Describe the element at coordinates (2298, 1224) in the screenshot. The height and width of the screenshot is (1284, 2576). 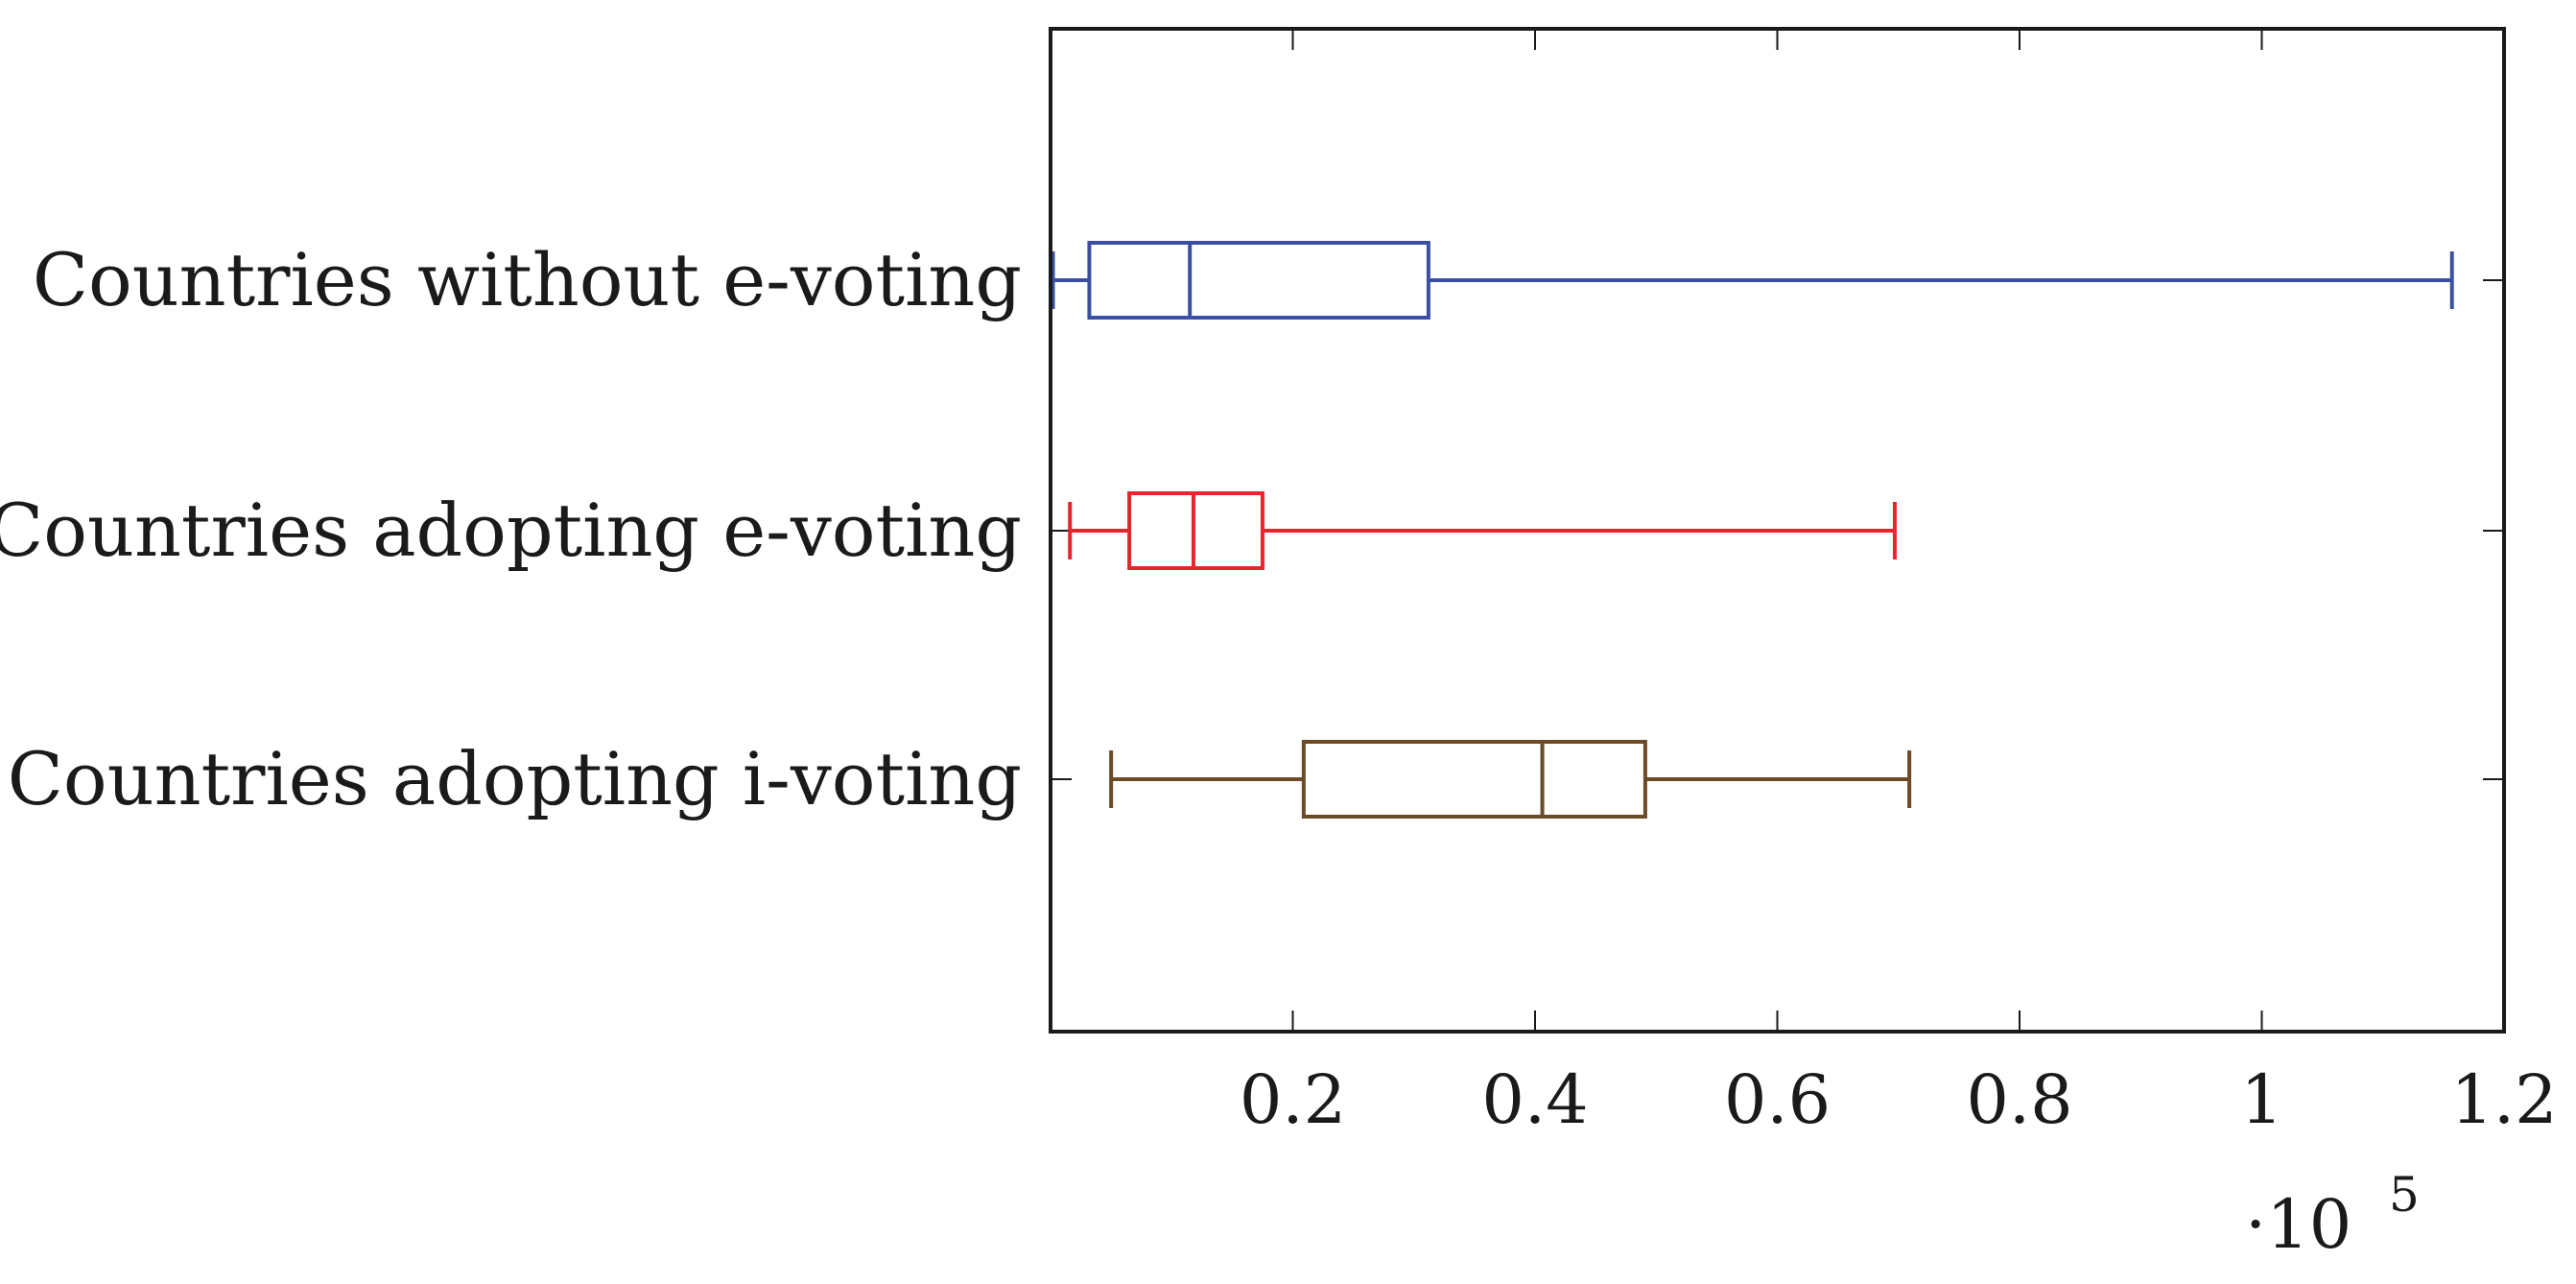
I see `x-axis-scale-multiplier: ·10` at that location.